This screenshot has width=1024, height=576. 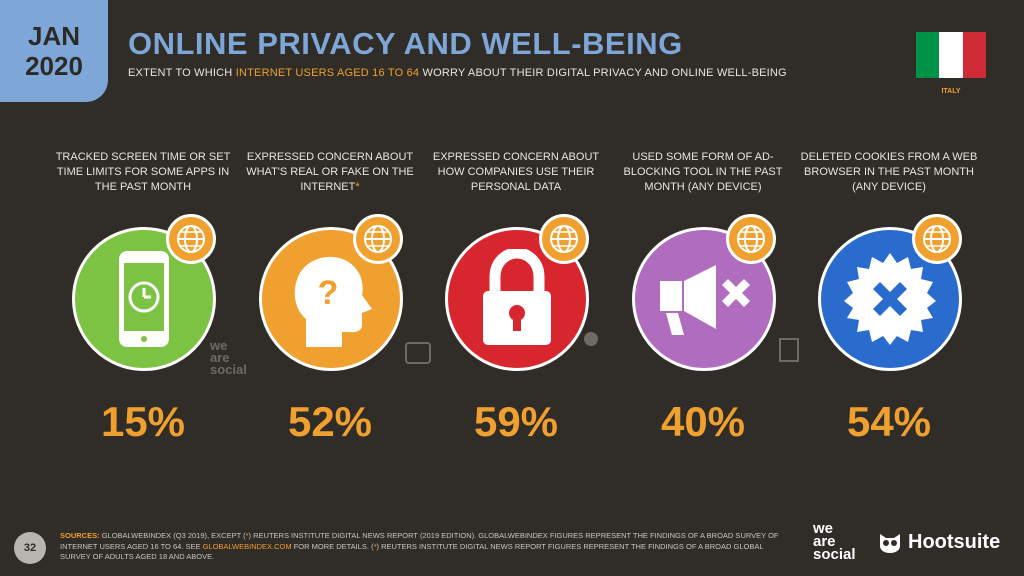 What do you see at coordinates (789, 350) in the screenshot?
I see `kepios-watermark-icon` at bounding box center [789, 350].